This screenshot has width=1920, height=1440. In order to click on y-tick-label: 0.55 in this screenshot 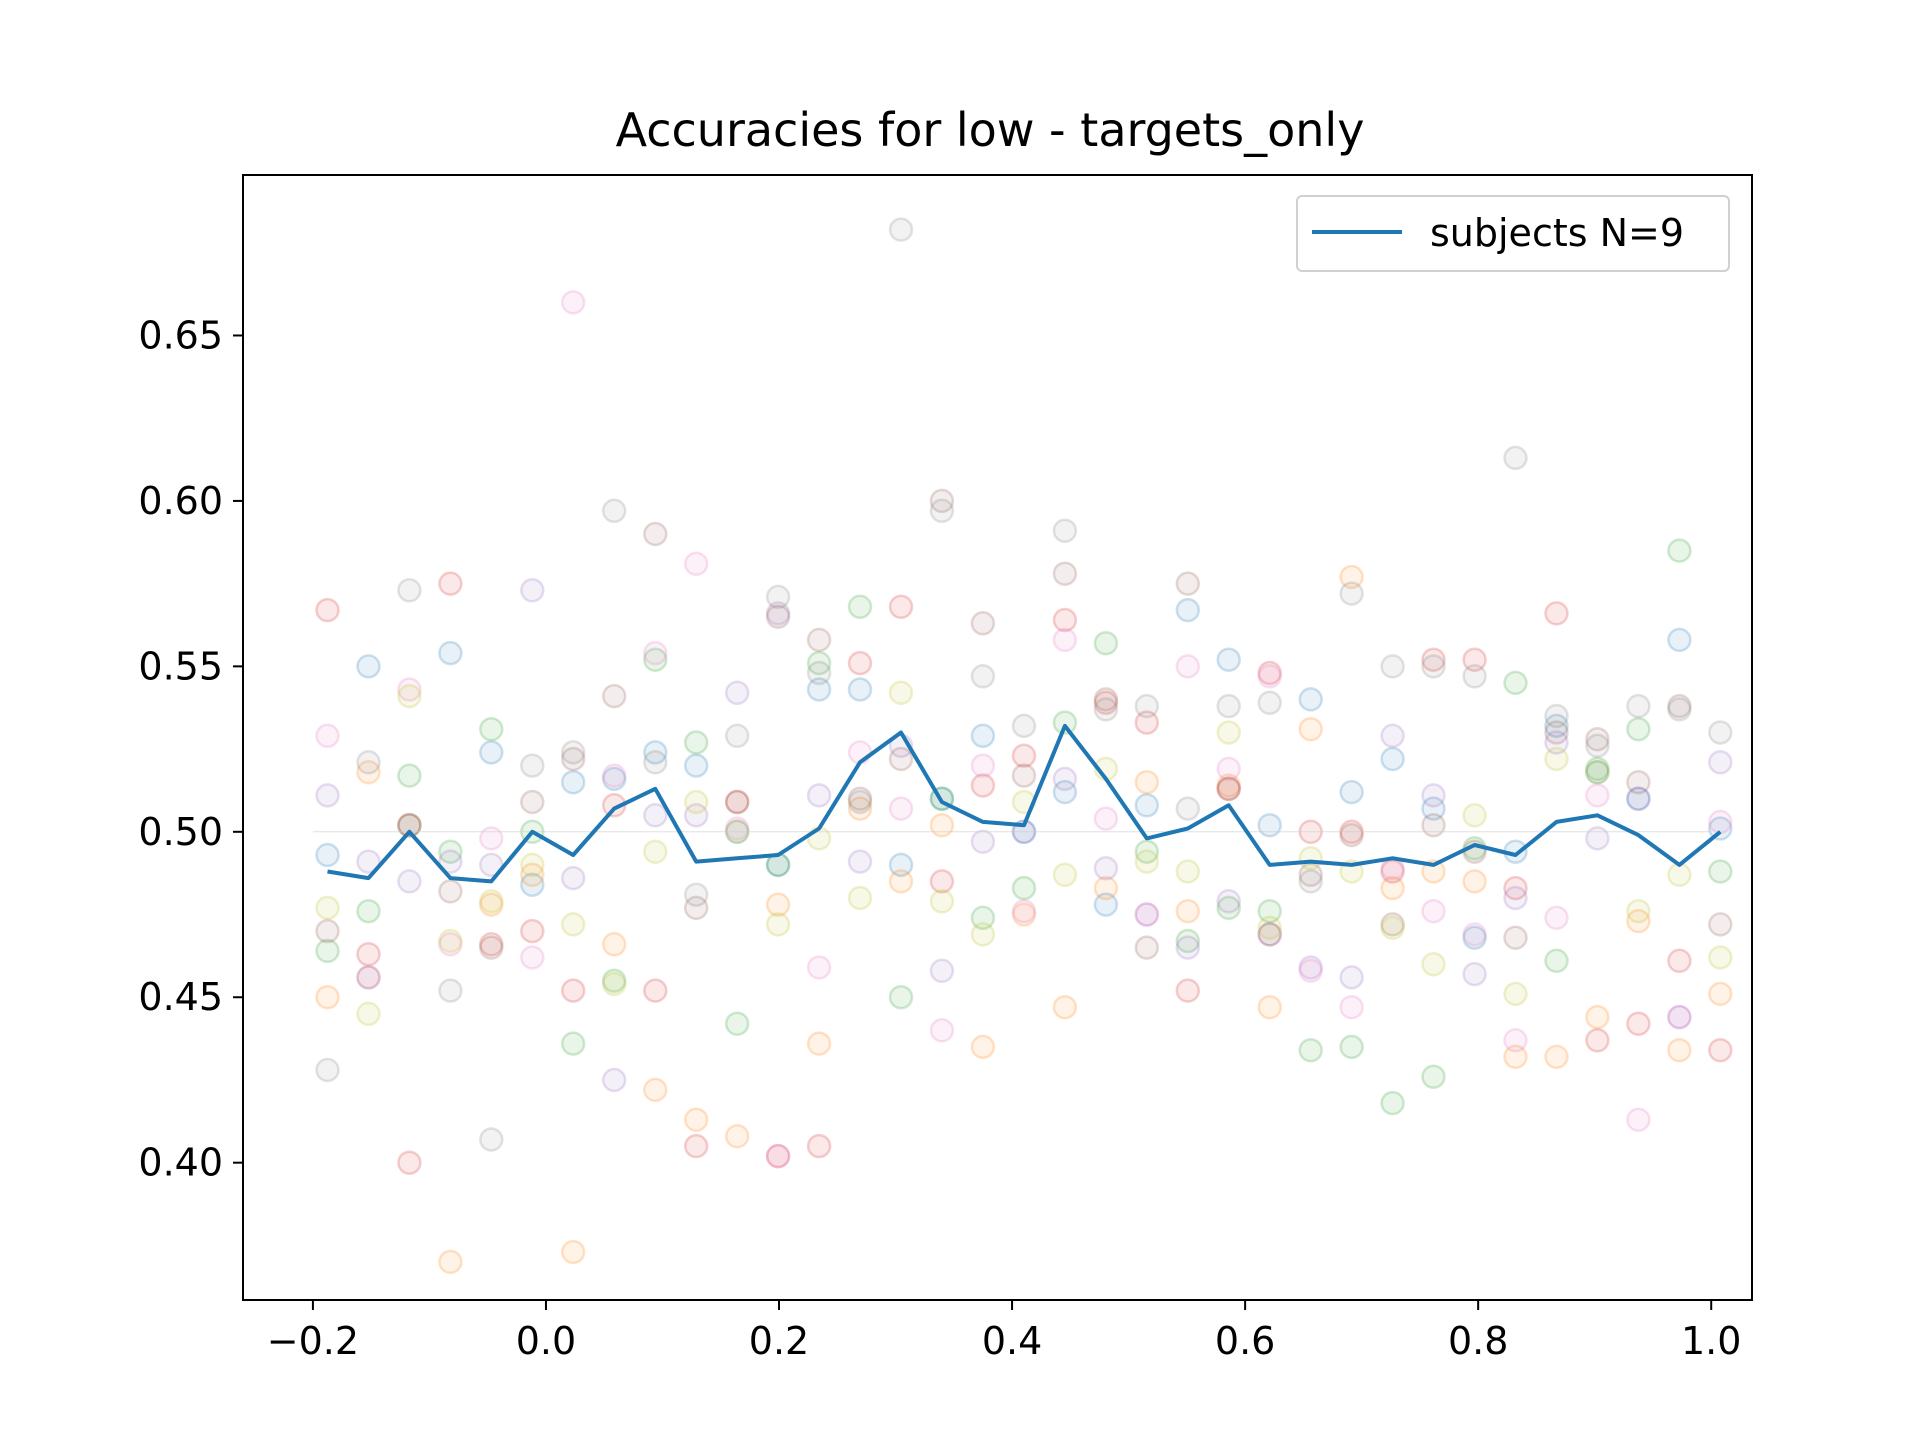, I will do `click(180, 666)`.